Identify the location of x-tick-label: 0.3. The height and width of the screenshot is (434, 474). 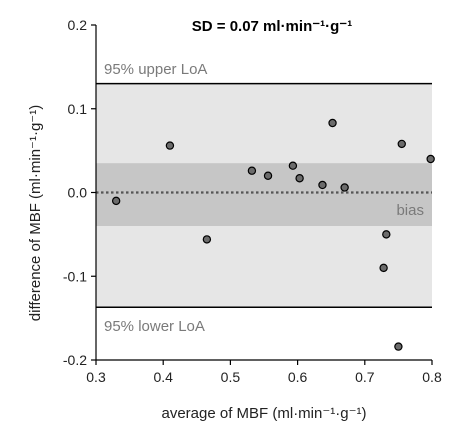
(96, 377).